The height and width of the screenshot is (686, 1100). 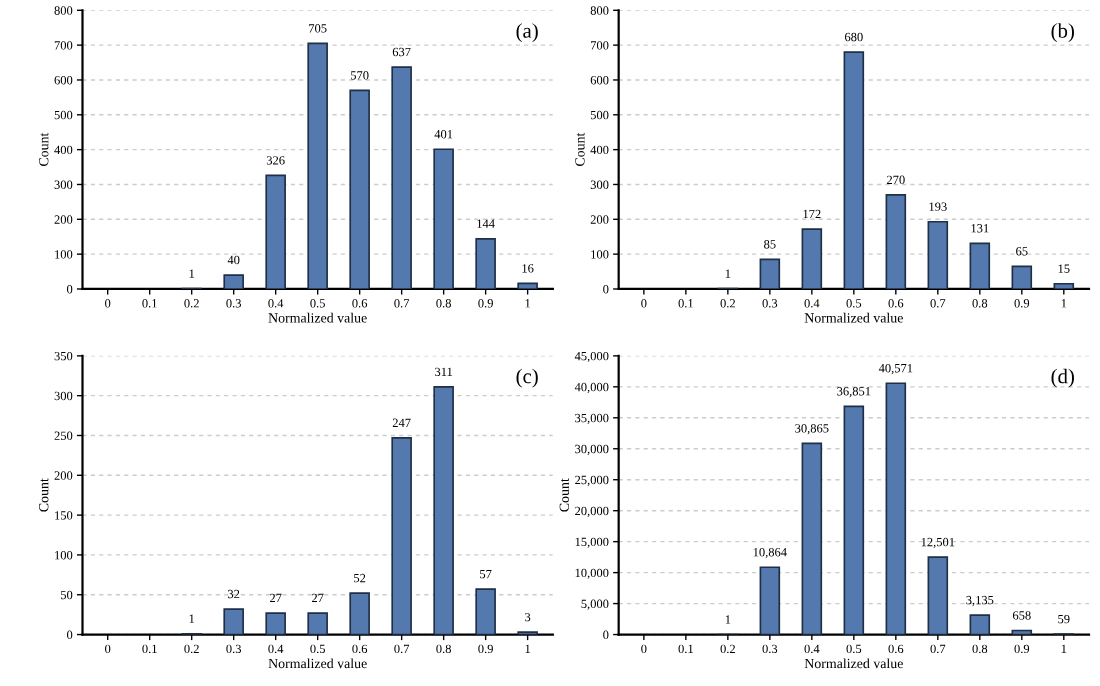 I want to click on annotation: (d), so click(x=1062, y=378).